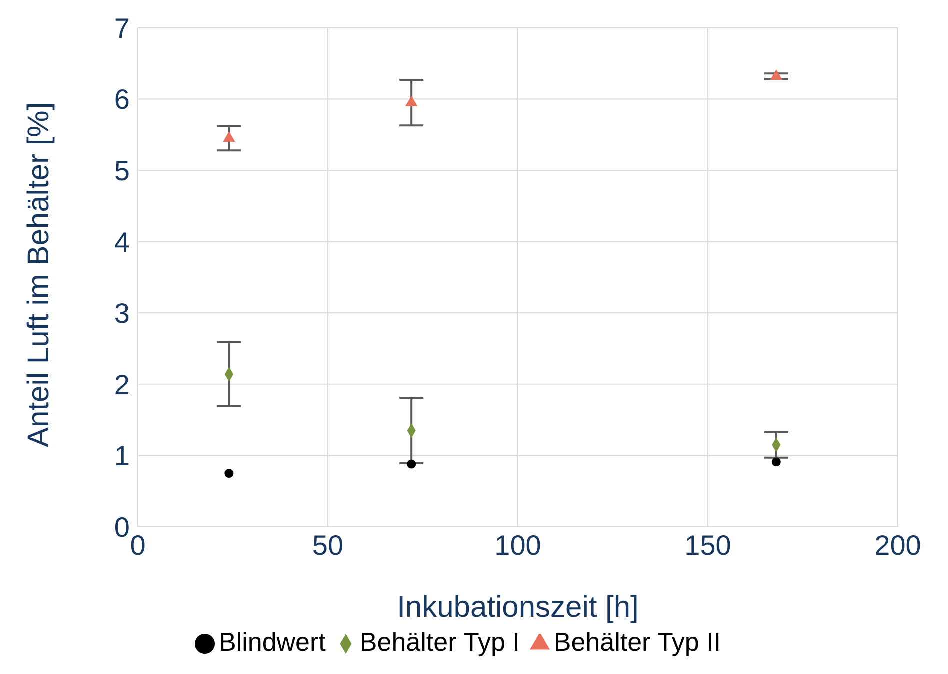 The image size is (948, 674). I want to click on y-tick-label: 5, so click(122, 171).